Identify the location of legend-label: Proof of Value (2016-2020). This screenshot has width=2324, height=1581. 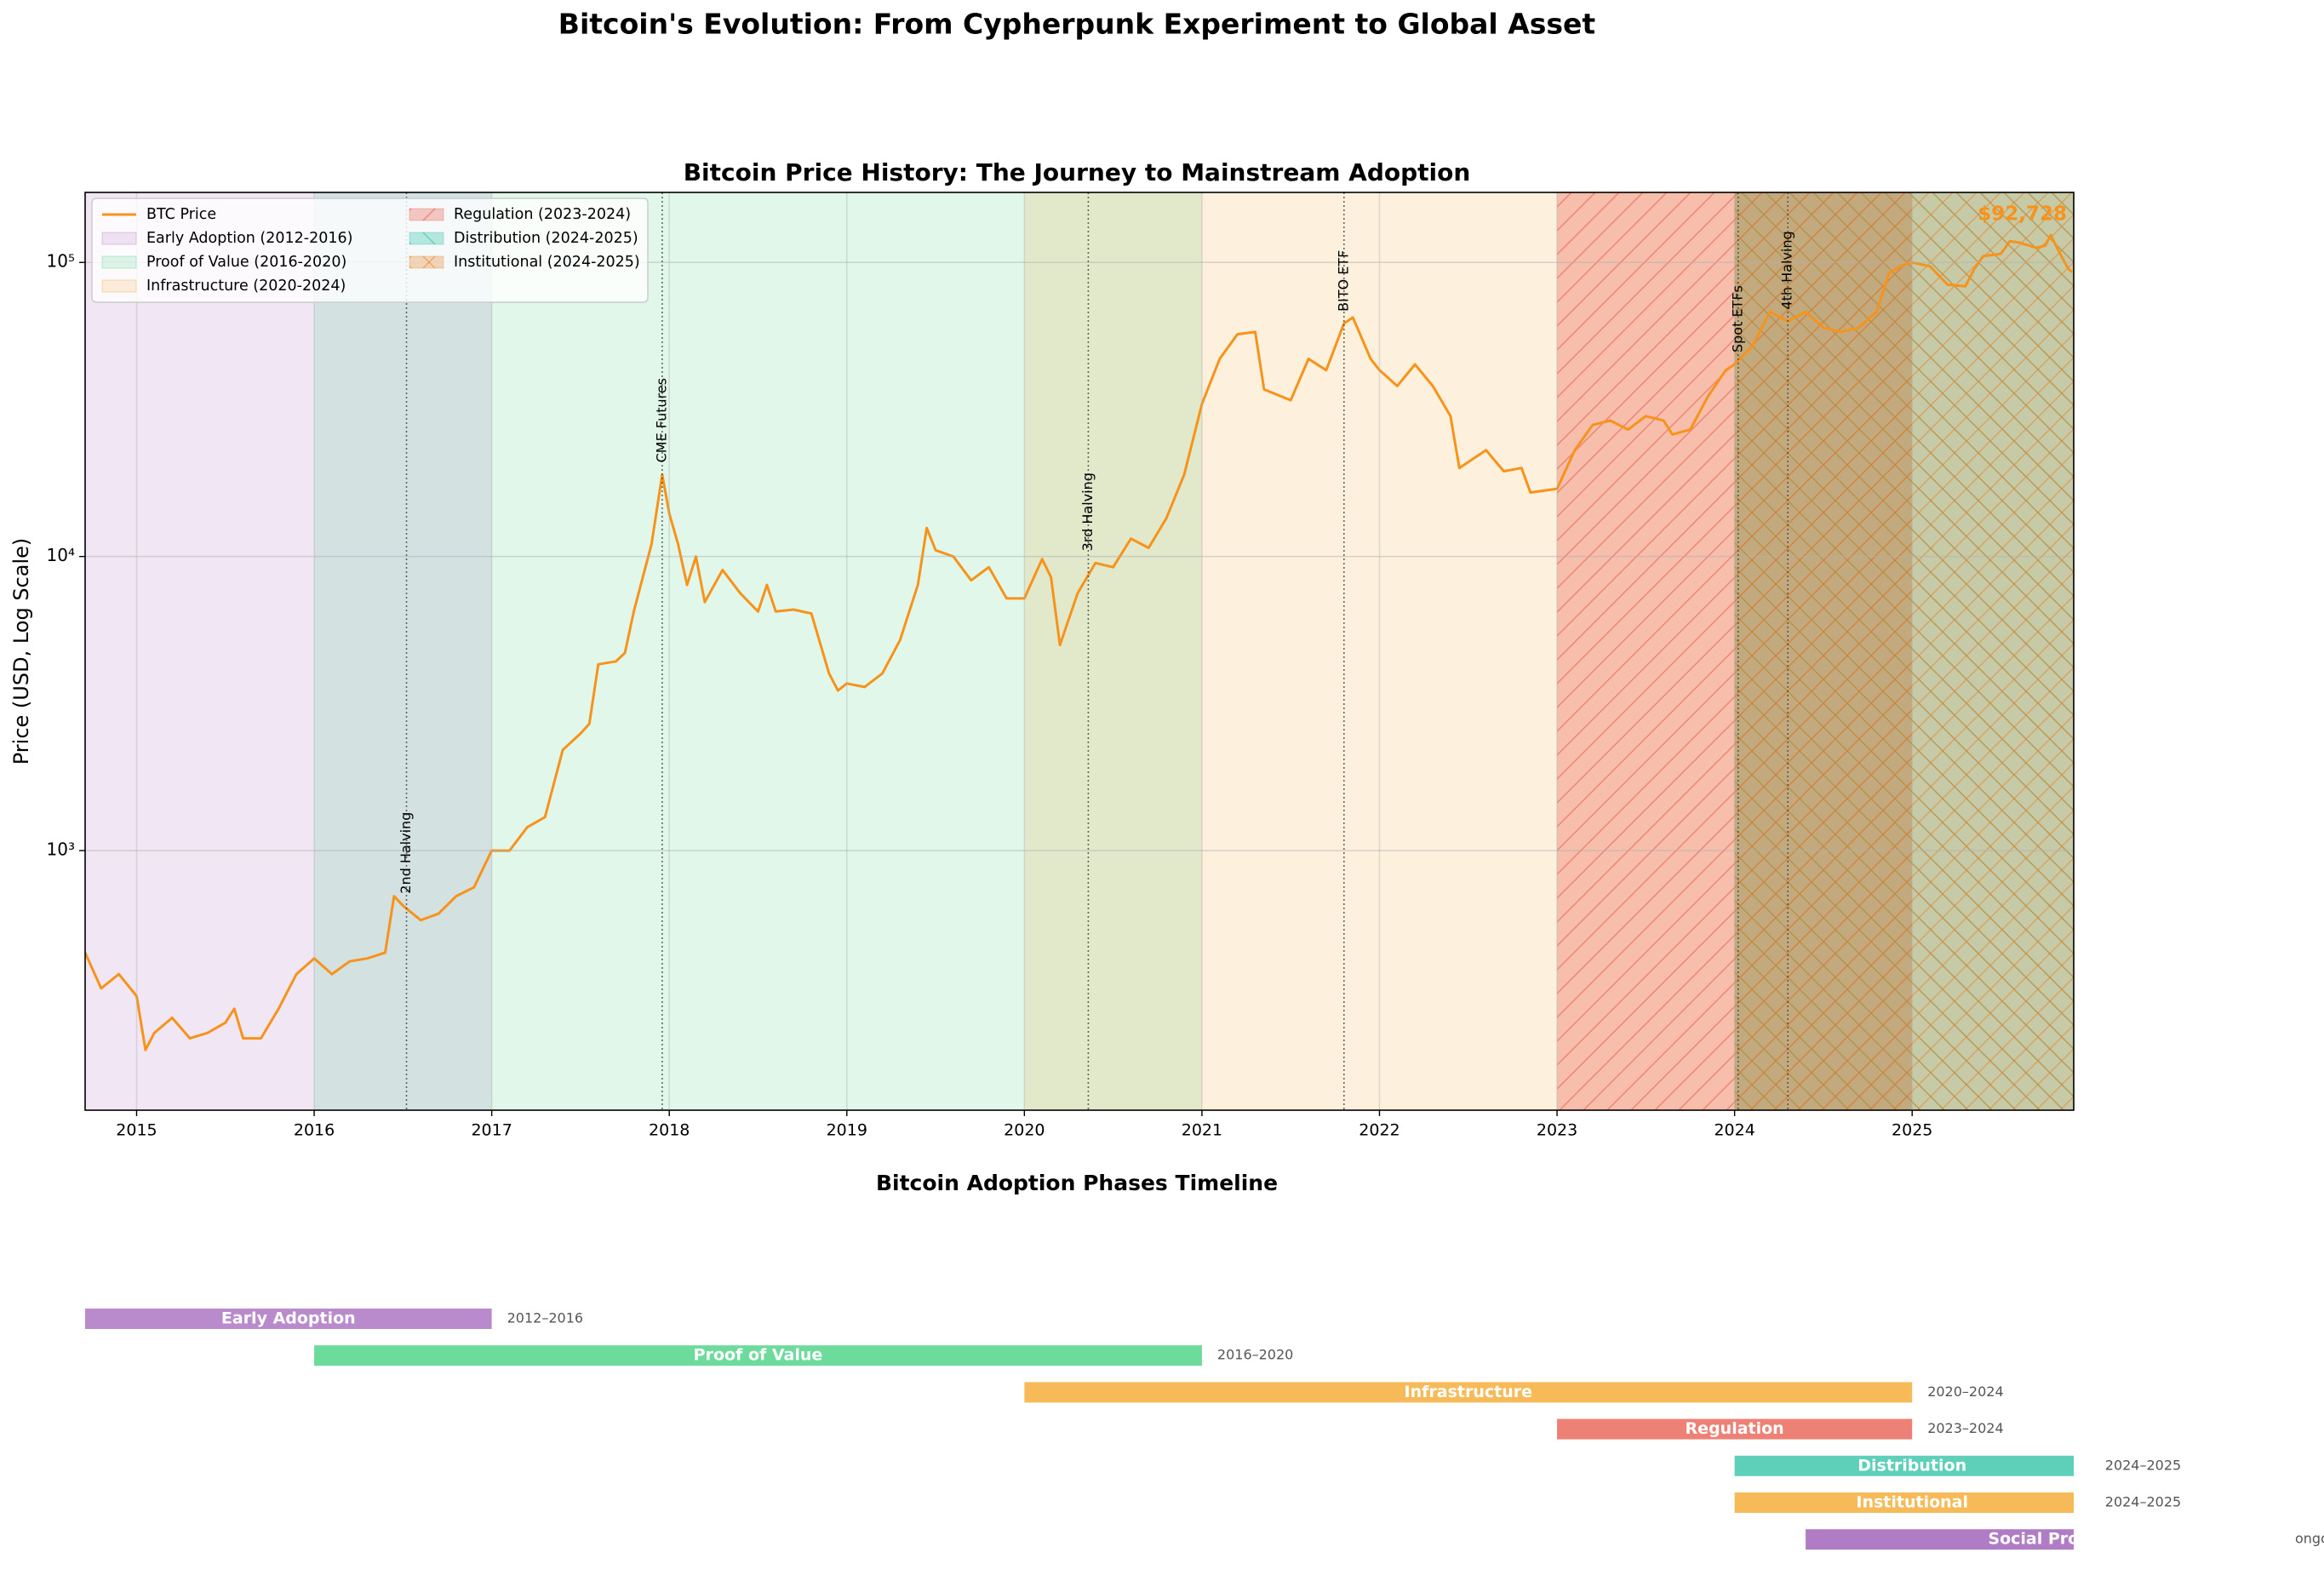
(246, 262).